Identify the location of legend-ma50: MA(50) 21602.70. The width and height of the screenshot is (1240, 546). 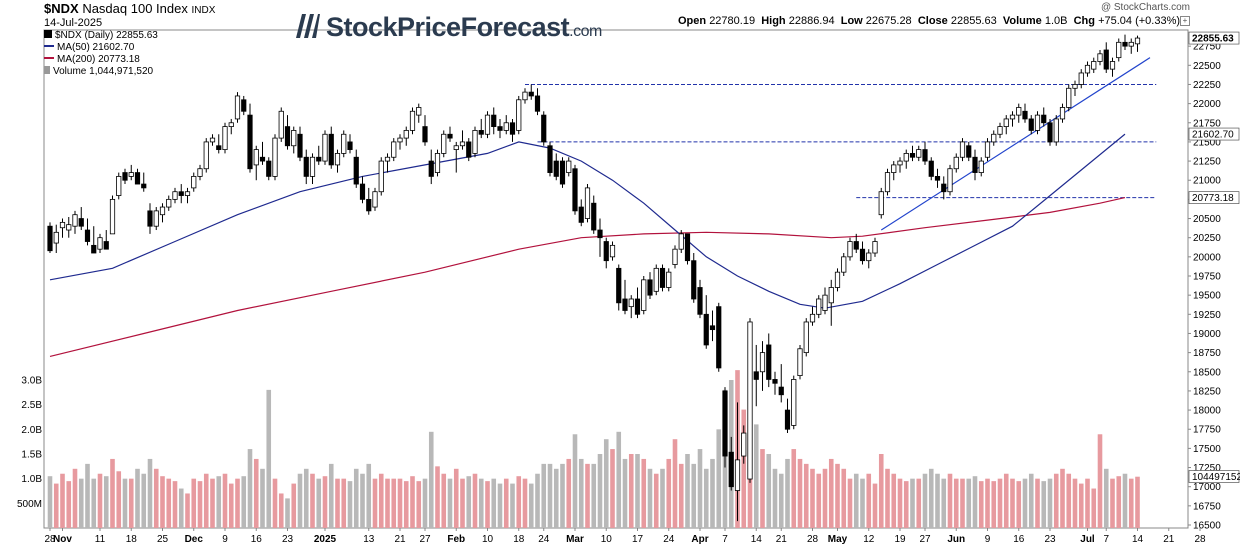
(89, 47).